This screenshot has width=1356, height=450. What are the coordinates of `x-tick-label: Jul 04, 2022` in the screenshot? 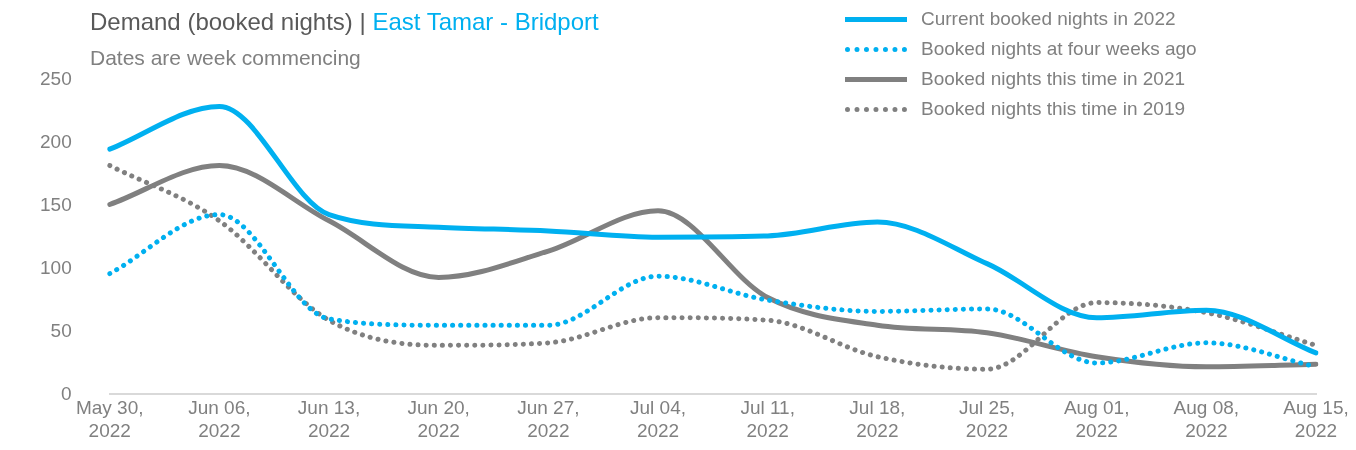 It's located at (658, 419).